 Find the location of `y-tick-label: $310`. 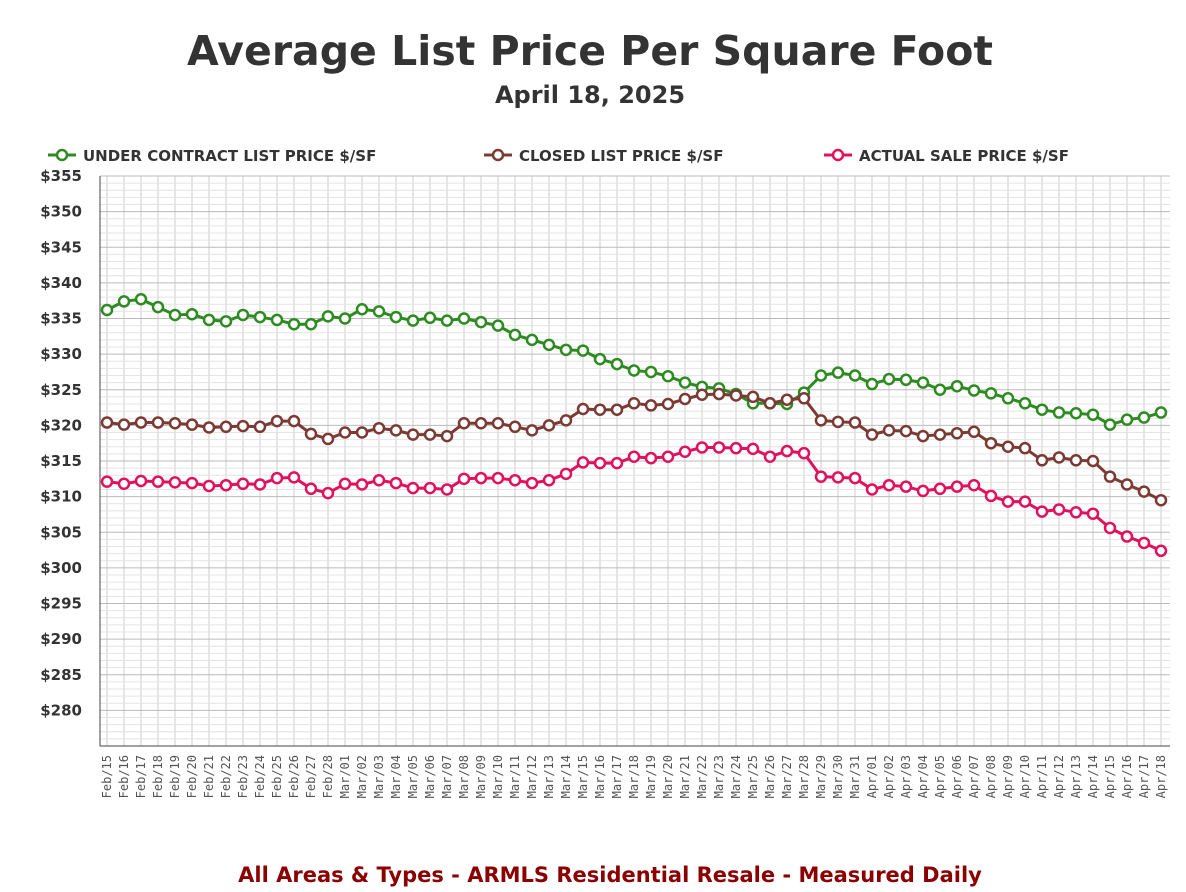

y-tick-label: $310 is located at coordinates (61, 497).